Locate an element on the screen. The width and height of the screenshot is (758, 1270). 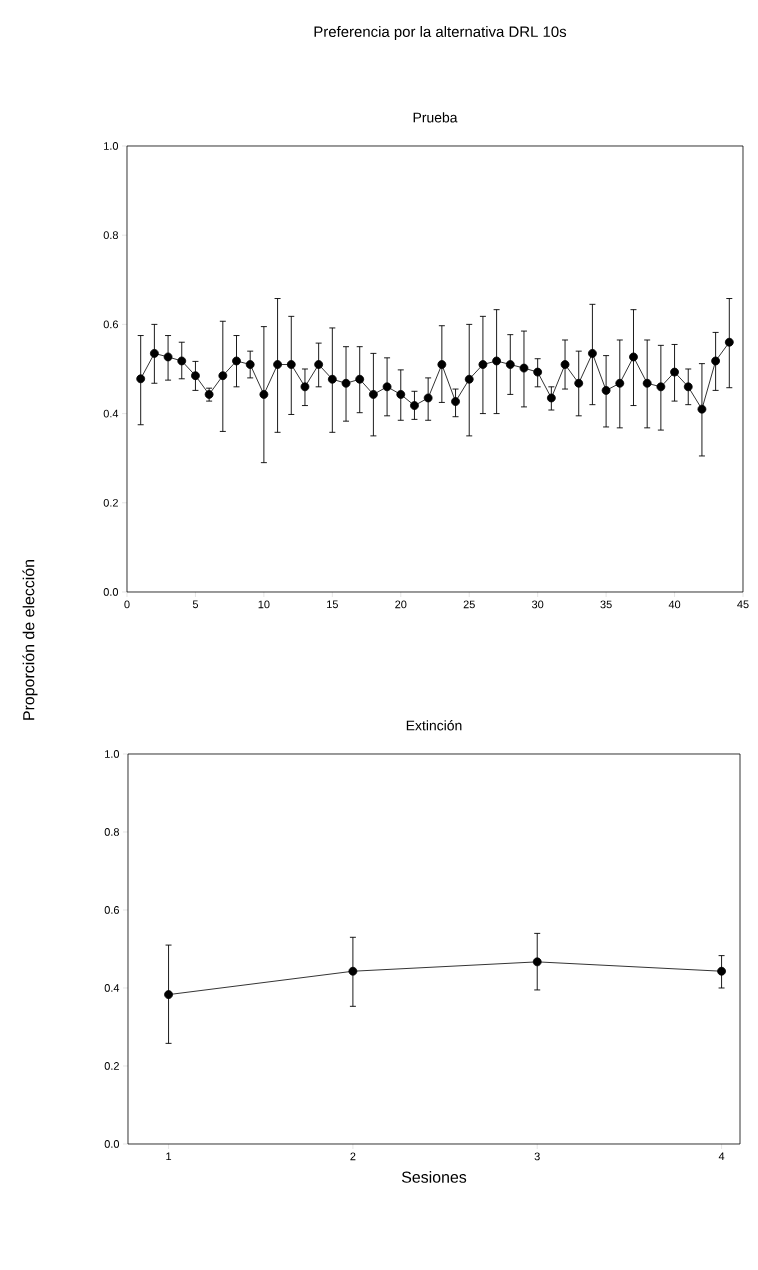
x-tick-label: 15 is located at coordinates (332, 604).